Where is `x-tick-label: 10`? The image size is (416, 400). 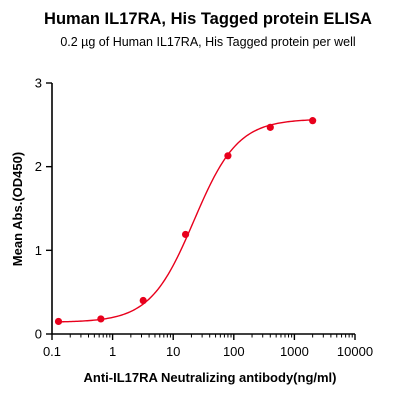 x-tick-label: 10 is located at coordinates (173, 351).